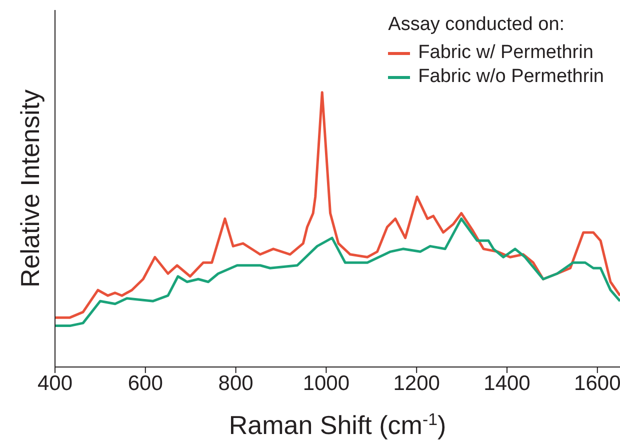  Describe the element at coordinates (55, 383) in the screenshot. I see `x-tick-label: 400` at that location.